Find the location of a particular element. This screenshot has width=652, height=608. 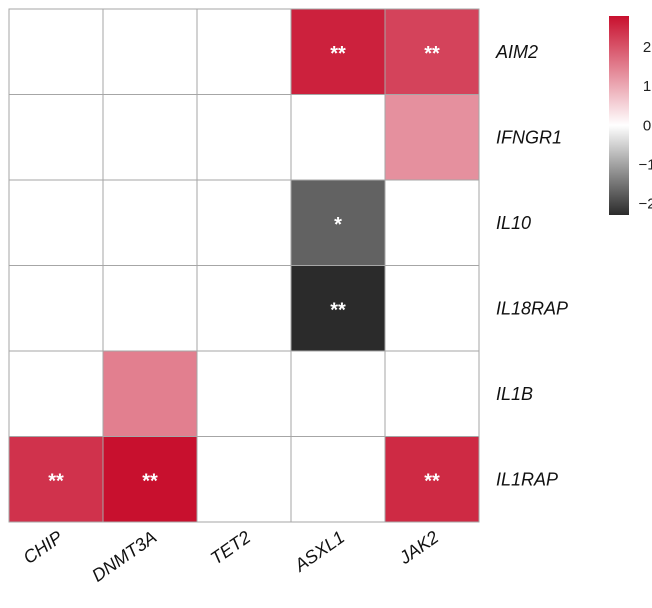

row-label: IL1RAP is located at coordinates (527, 479).